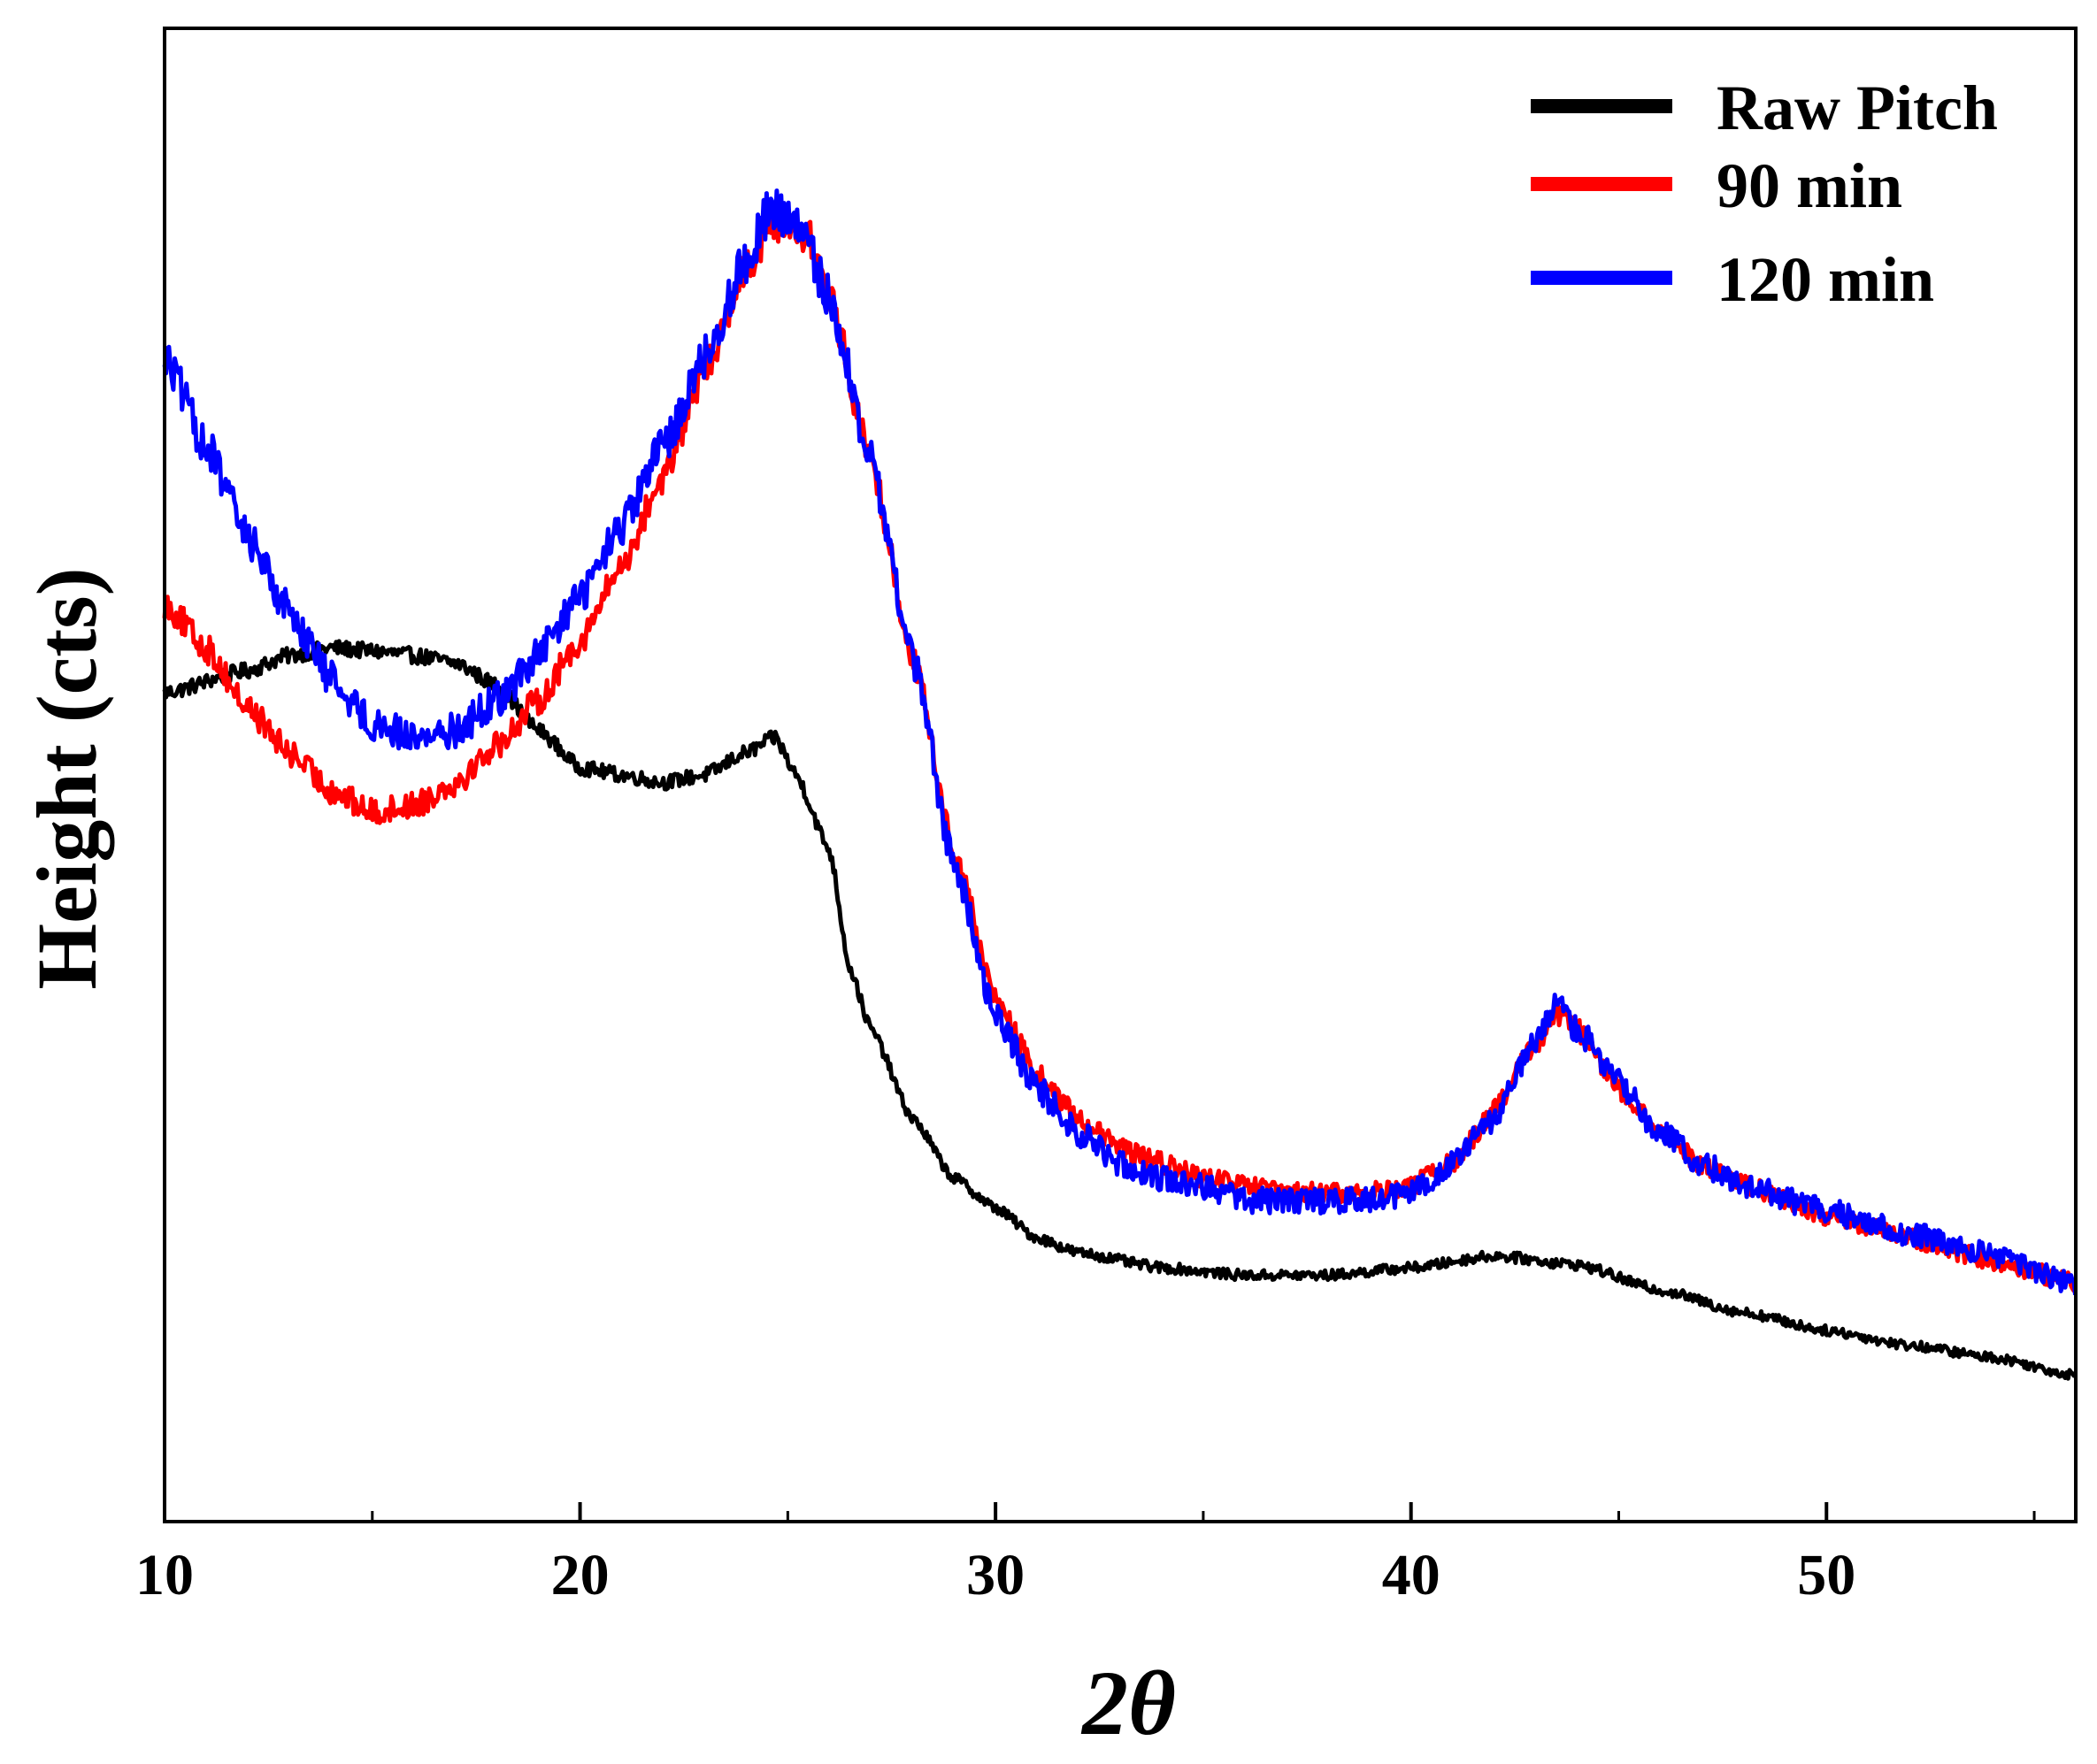 This screenshot has width=2097, height=1764. Describe the element at coordinates (1826, 1575) in the screenshot. I see `x-tick-label: 50` at that location.